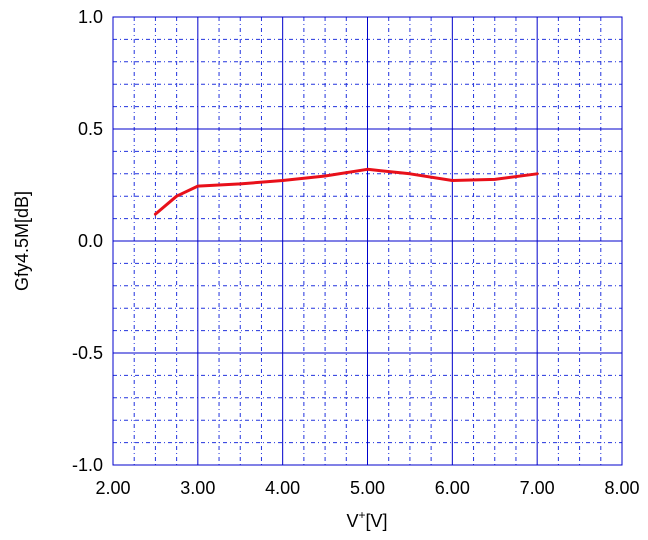  Describe the element at coordinates (621, 488) in the screenshot. I see `x-tick-label: 8.00` at that location.